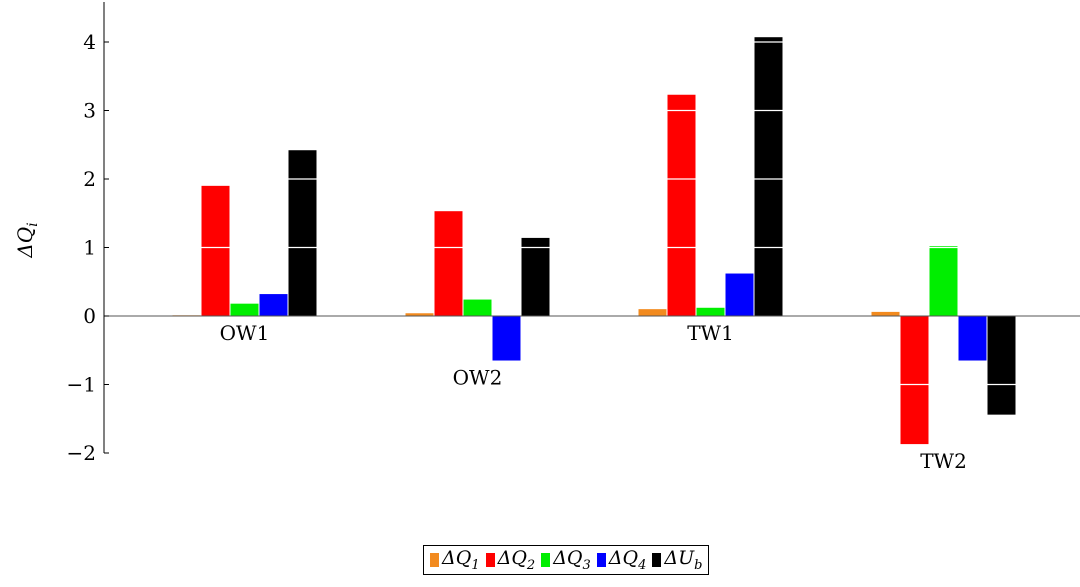  What do you see at coordinates (683, 560) in the screenshot?
I see `legend-label: ΔUb` at bounding box center [683, 560].